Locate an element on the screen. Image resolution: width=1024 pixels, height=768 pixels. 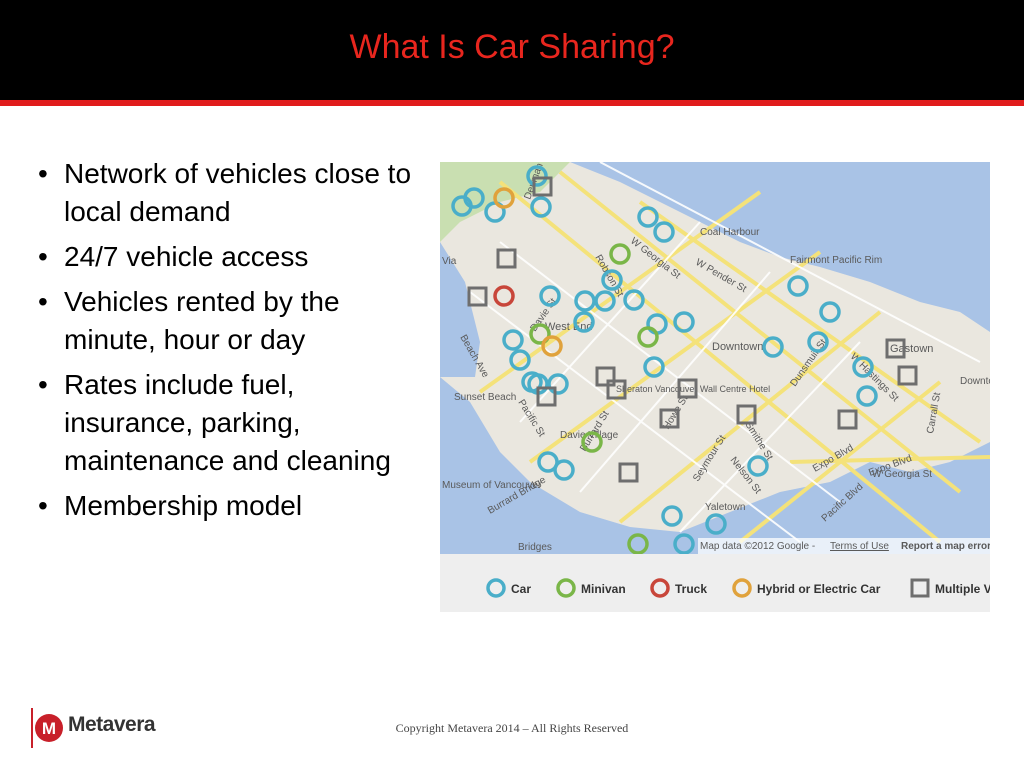
svg-text: M is located at coordinates (49, 728).